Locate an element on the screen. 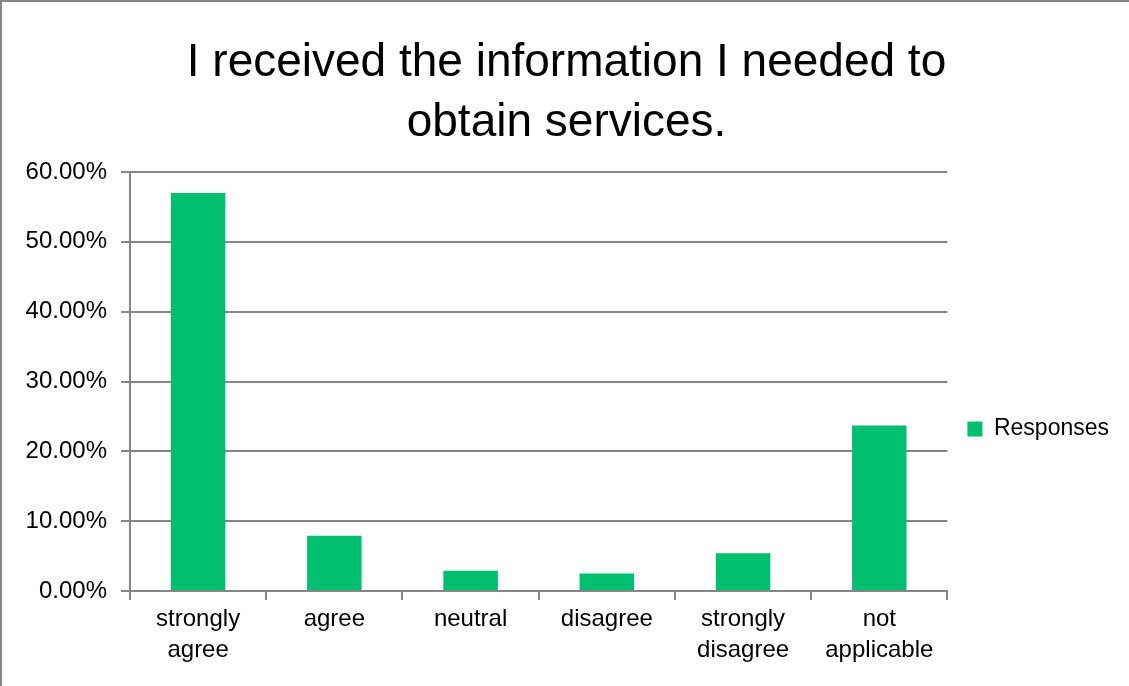  x-tick-label: neutral is located at coordinates (470, 618).